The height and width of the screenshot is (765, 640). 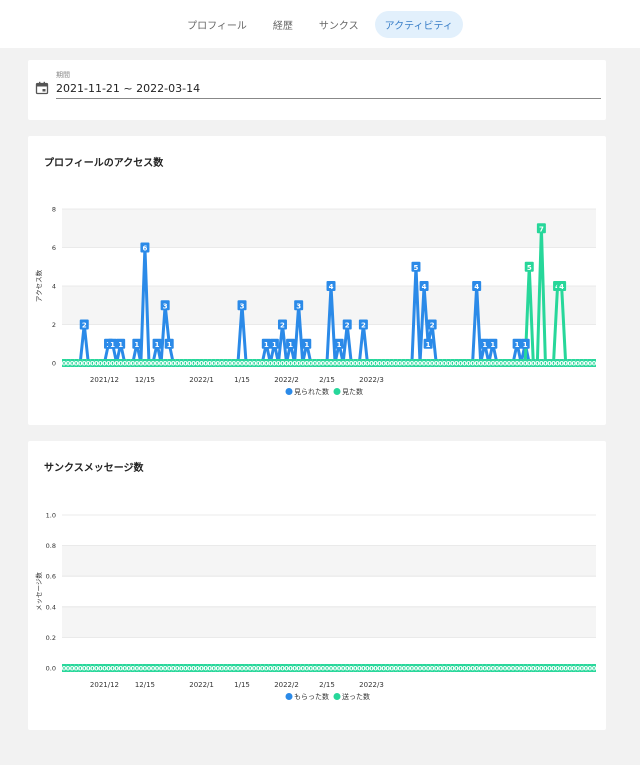 What do you see at coordinates (338, 26) in the screenshot?
I see `tab-thanks: サンクス` at bounding box center [338, 26].